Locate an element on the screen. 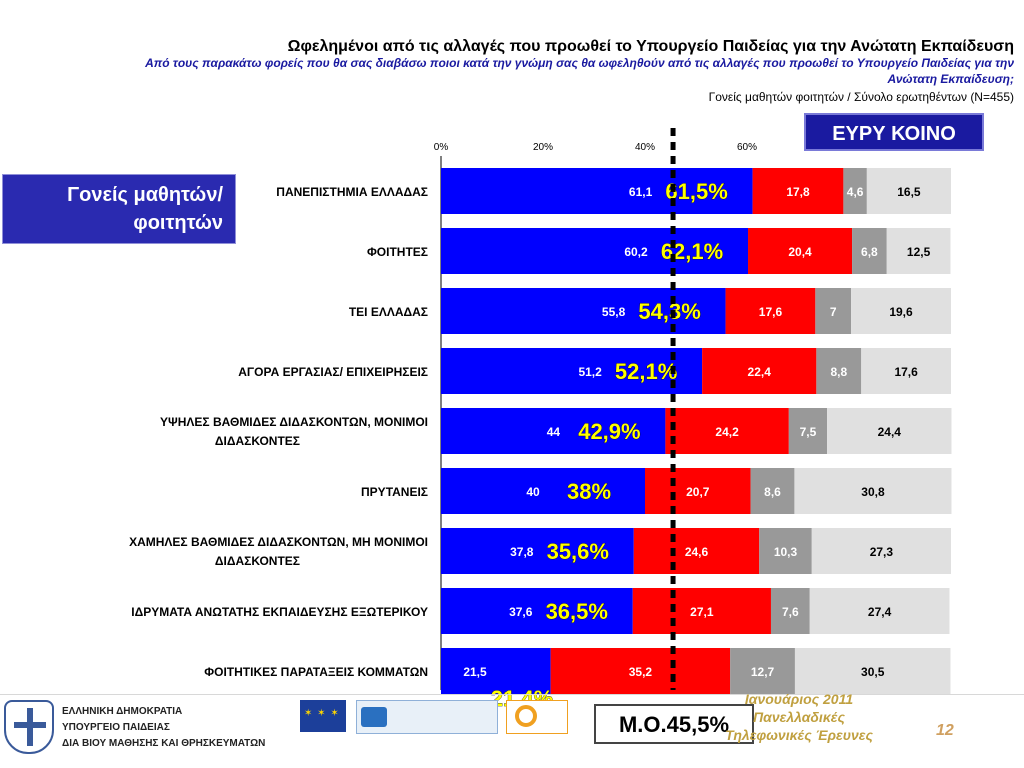 Image resolution: width=1024 pixels, height=768 pixels. data-label: 12,5 is located at coordinates (919, 252).